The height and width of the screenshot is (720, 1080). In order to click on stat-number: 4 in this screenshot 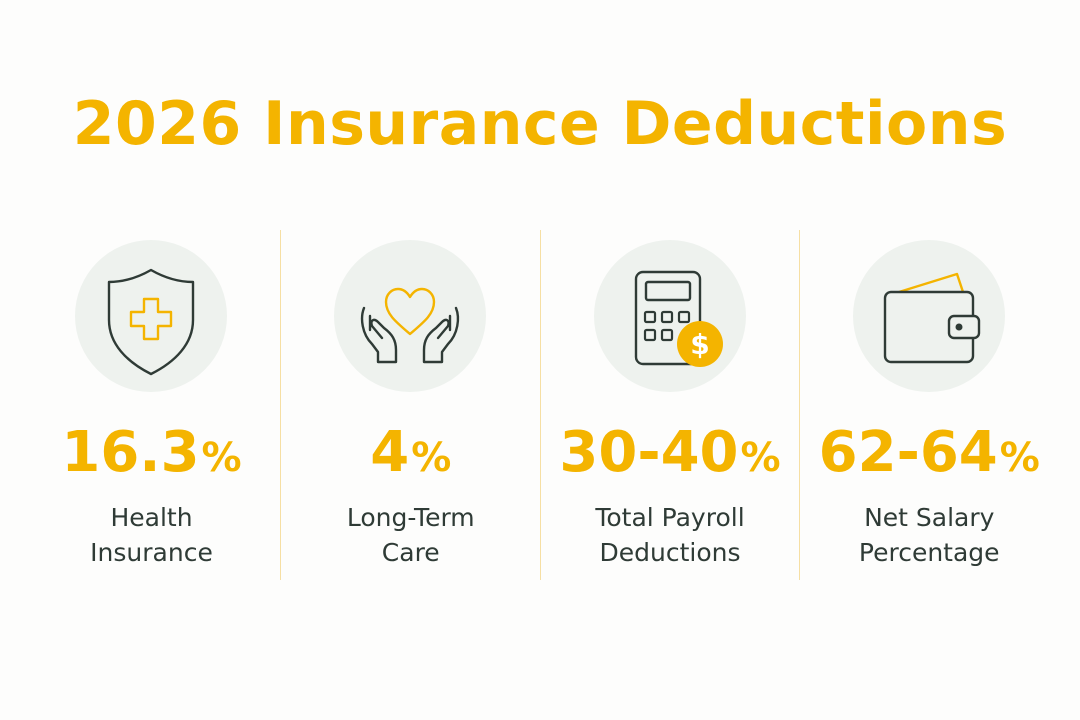, I will do `click(390, 452)`.